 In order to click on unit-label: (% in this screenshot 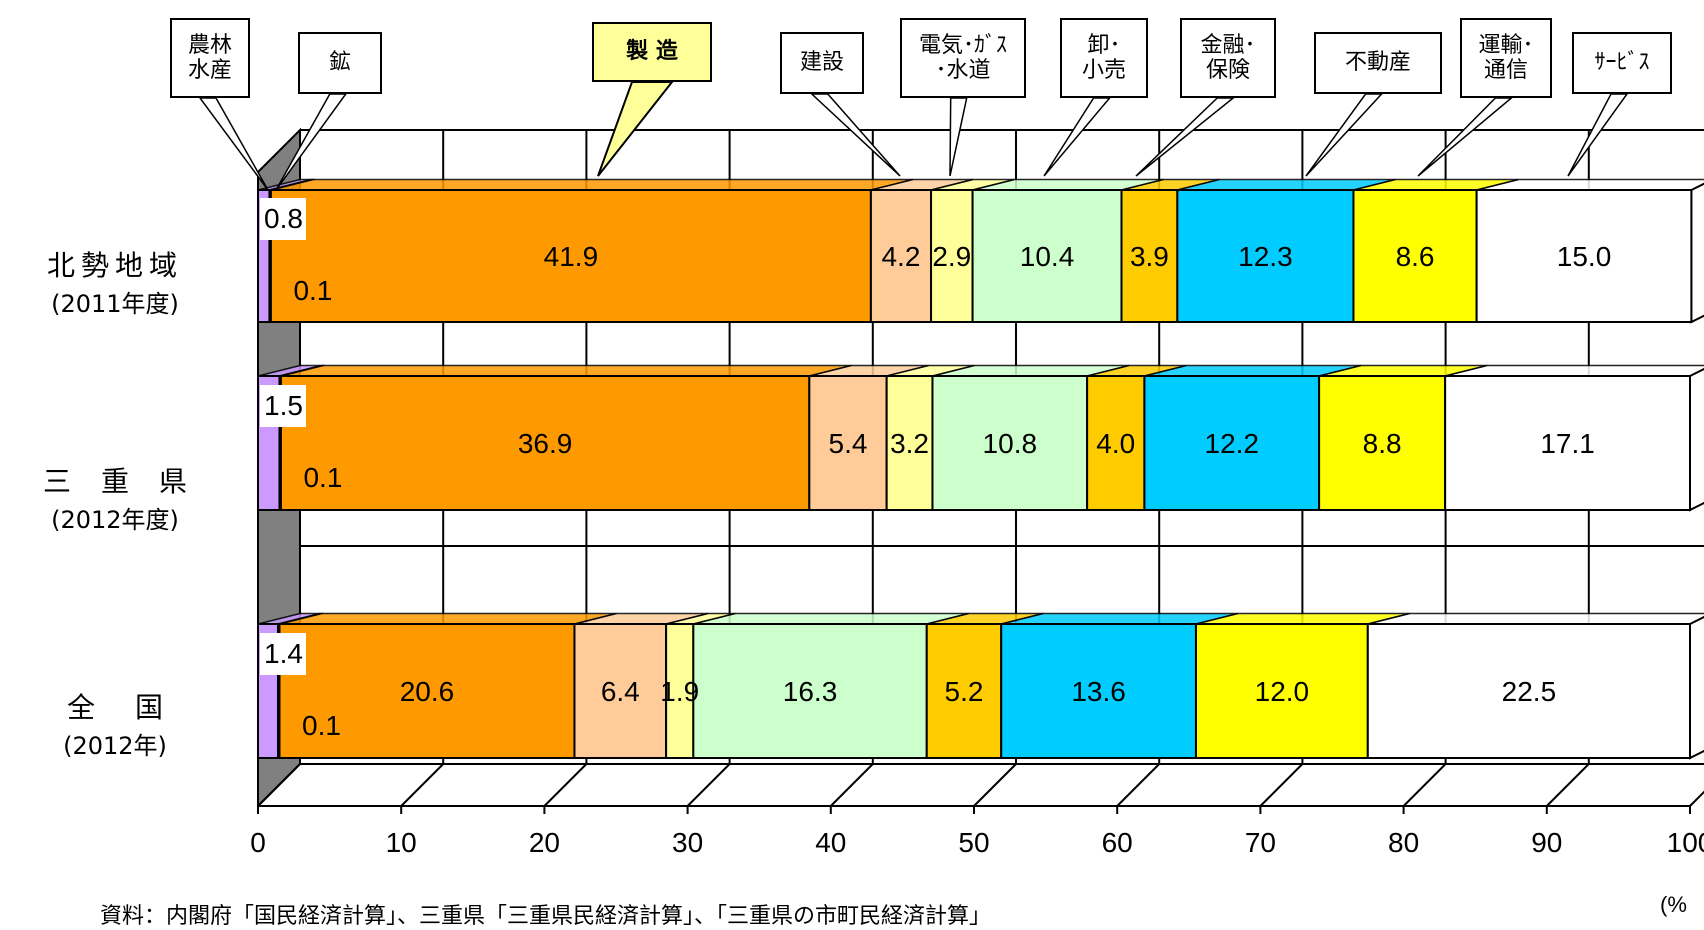, I will do `click(1673, 904)`.